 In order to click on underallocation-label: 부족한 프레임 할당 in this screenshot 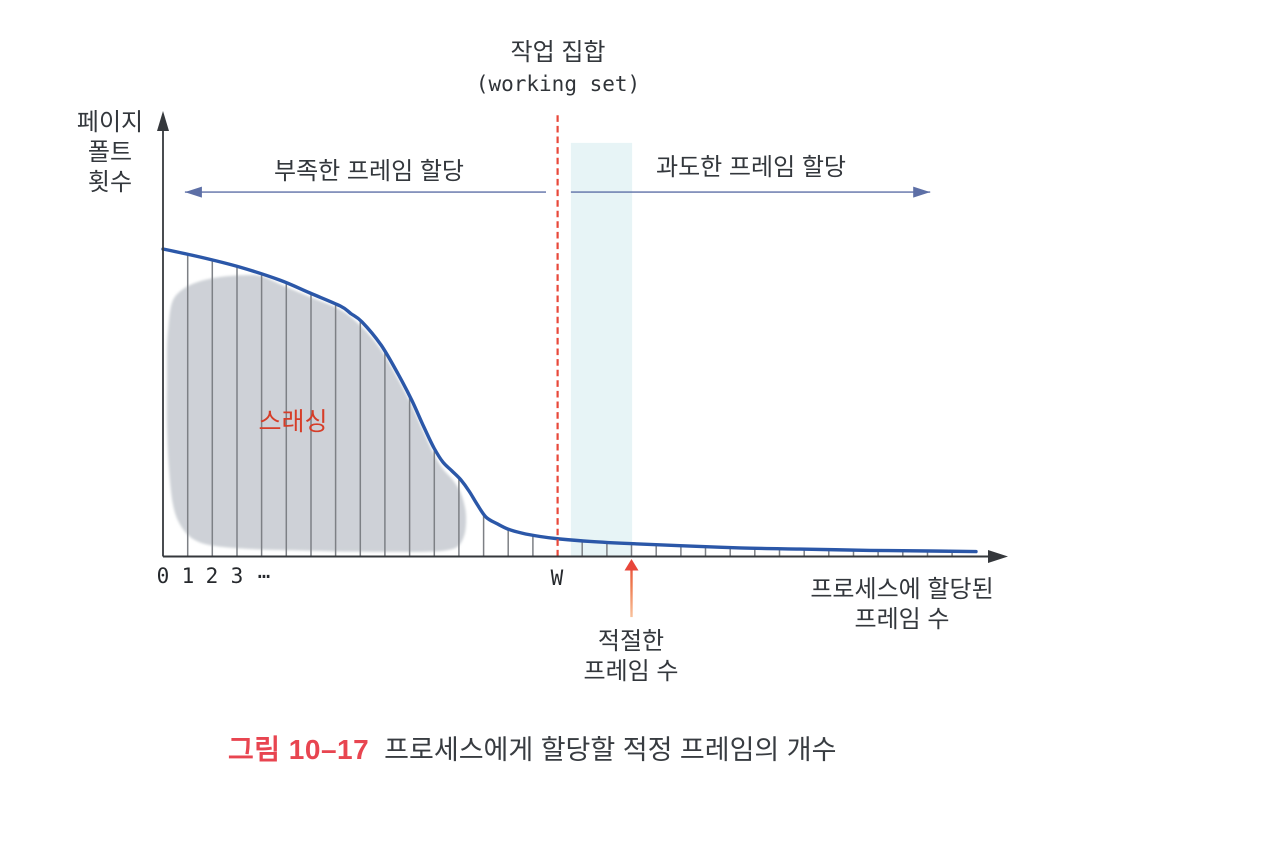, I will do `click(369, 171)`.